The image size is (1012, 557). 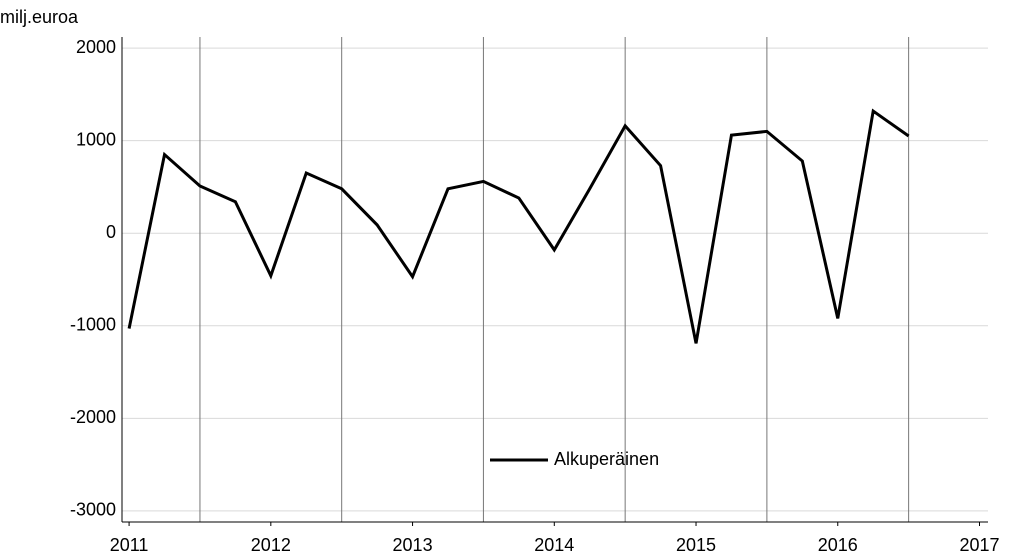 I want to click on y-axis-label: milj.euroa, so click(x=39, y=17).